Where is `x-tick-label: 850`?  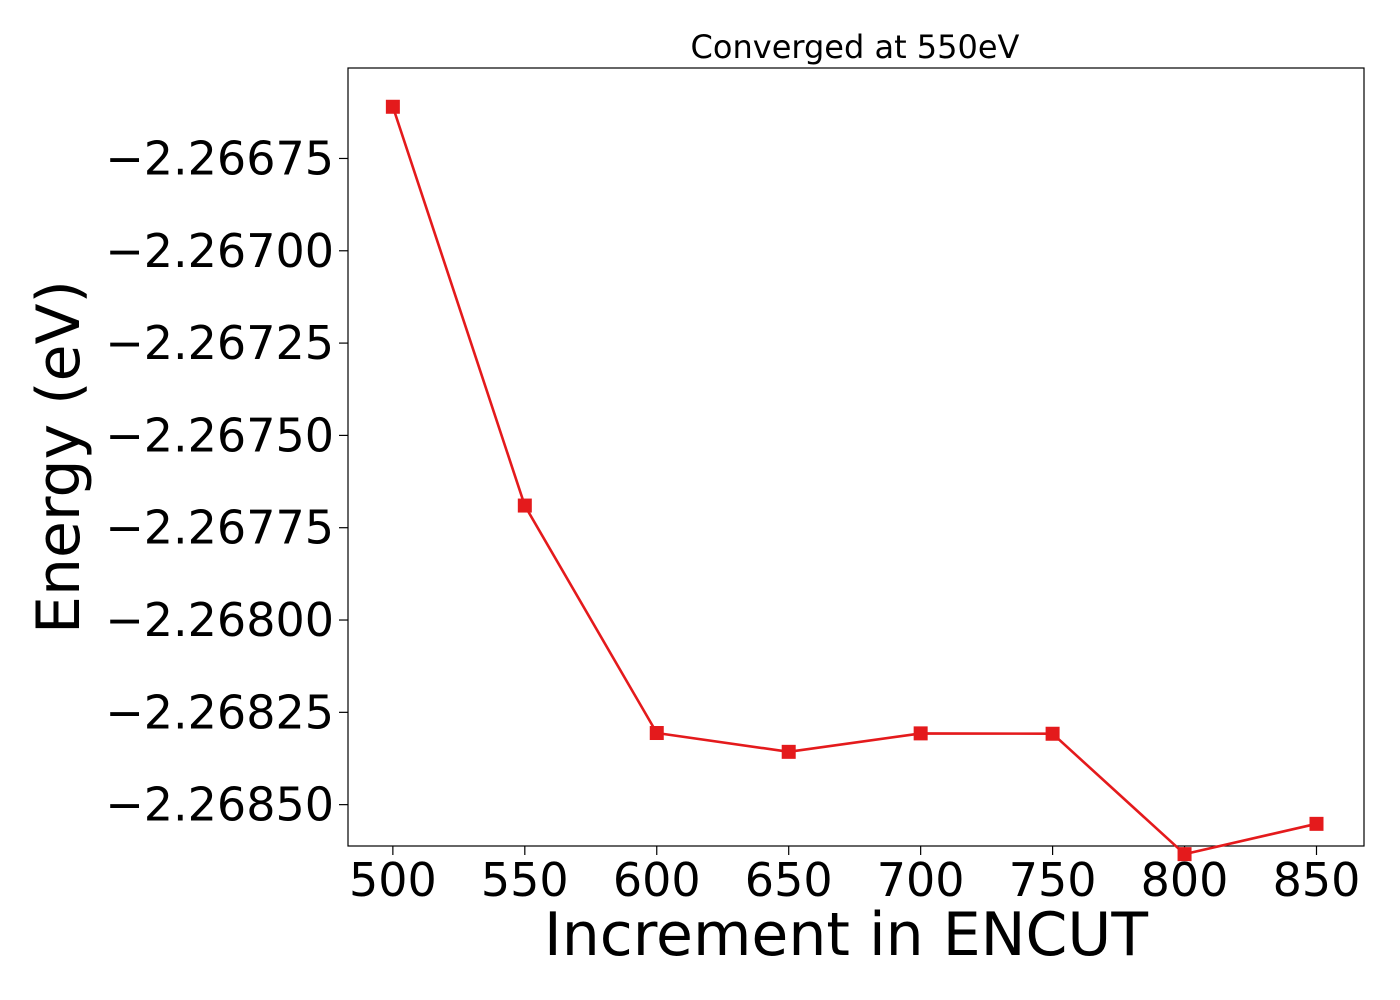 x-tick-label: 850 is located at coordinates (1317, 880).